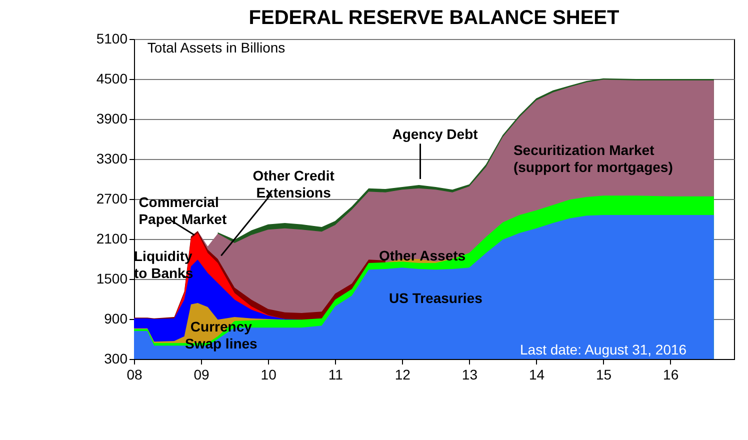 The height and width of the screenshot is (440, 748). What do you see at coordinates (268, 374) in the screenshot?
I see `x-tick-label: 10` at bounding box center [268, 374].